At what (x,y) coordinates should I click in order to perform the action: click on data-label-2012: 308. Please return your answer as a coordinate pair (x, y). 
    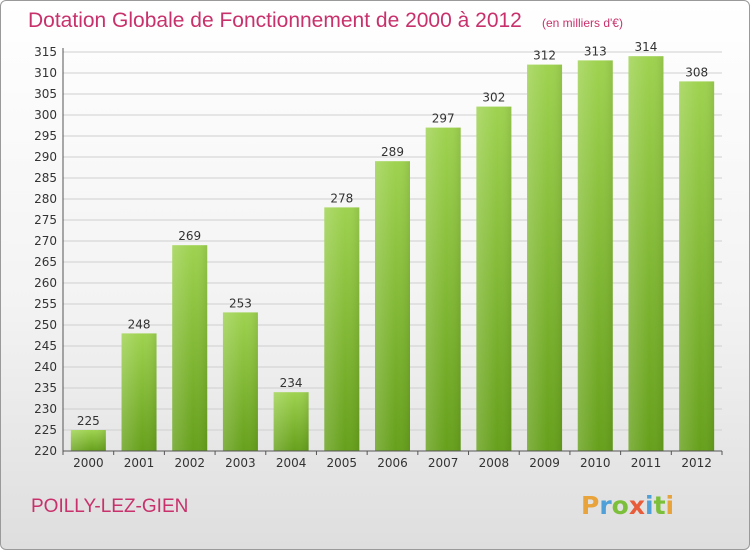
    Looking at the image, I should click on (696, 72).